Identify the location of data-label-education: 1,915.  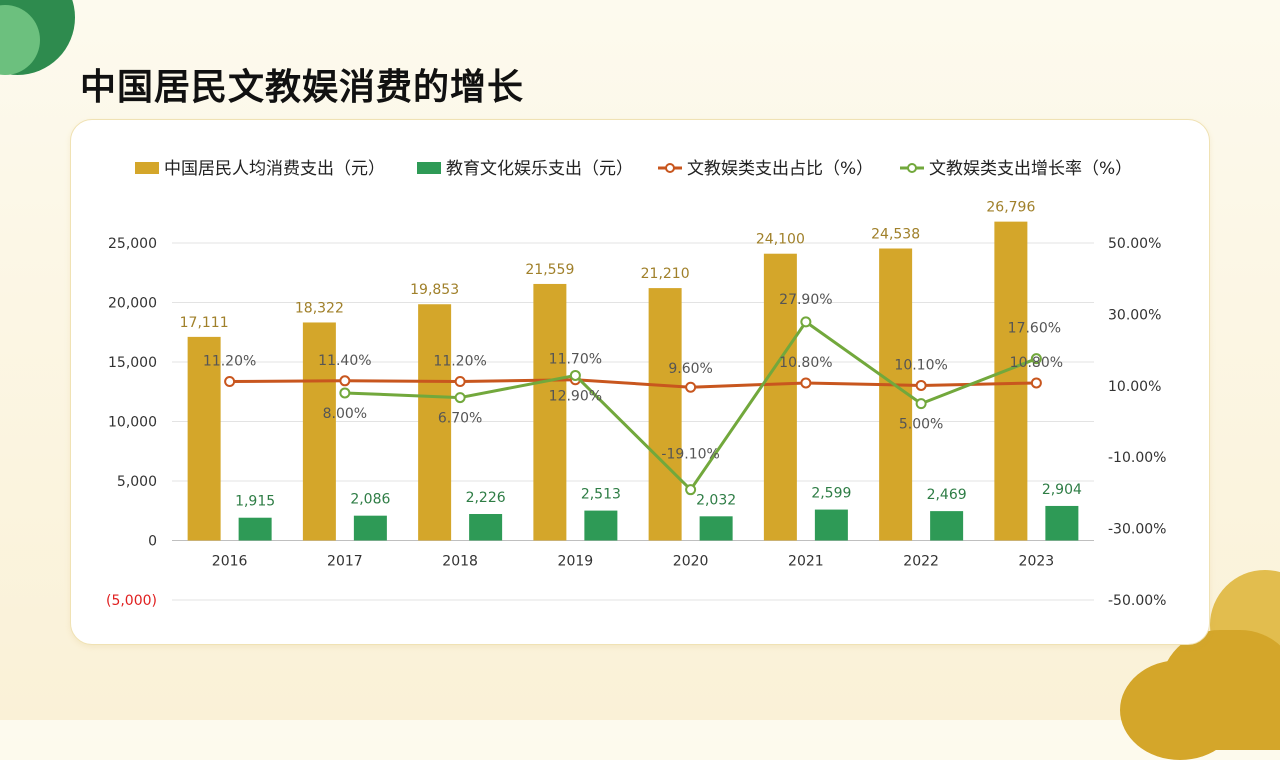
(255, 502).